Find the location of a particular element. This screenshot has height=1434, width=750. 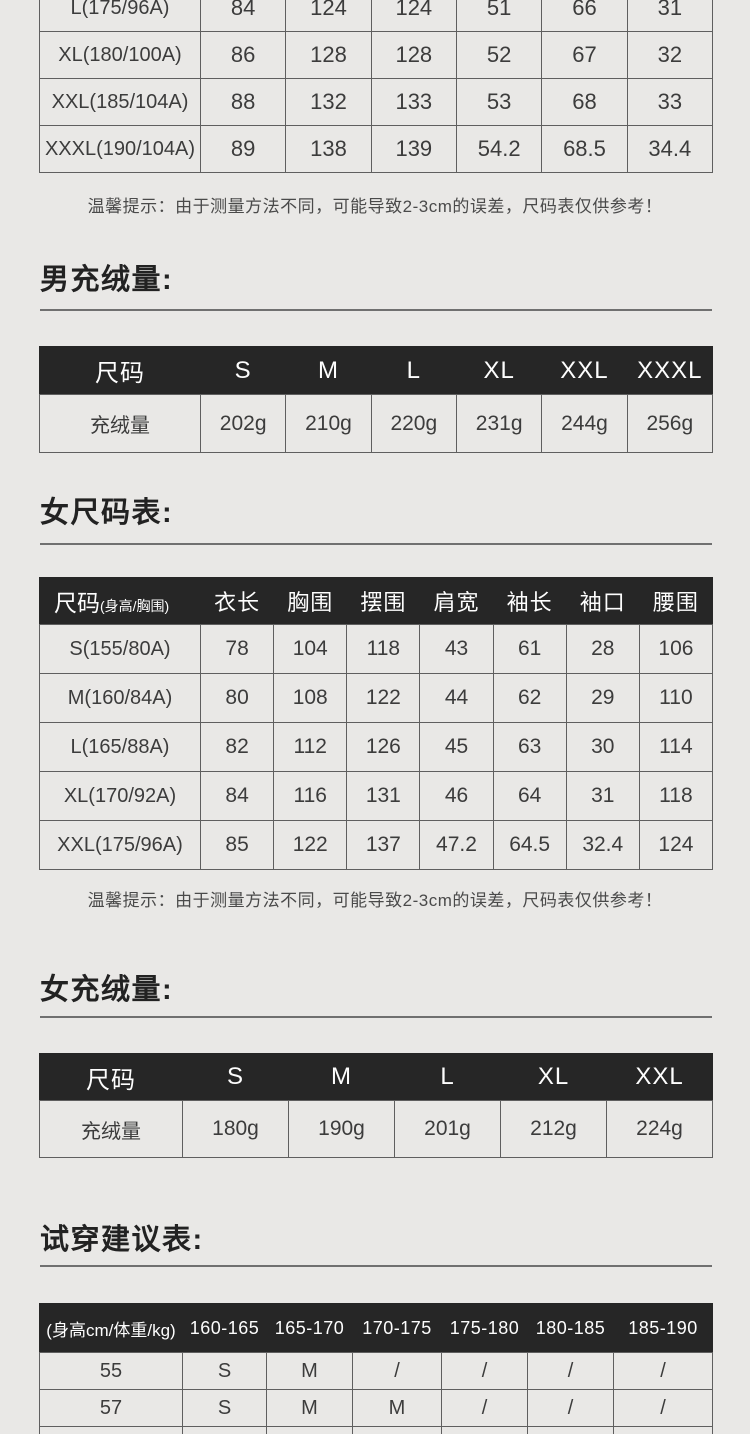

table-row: S(155/80A) 78 104 118 43 61 28 106 is located at coordinates (376, 649).